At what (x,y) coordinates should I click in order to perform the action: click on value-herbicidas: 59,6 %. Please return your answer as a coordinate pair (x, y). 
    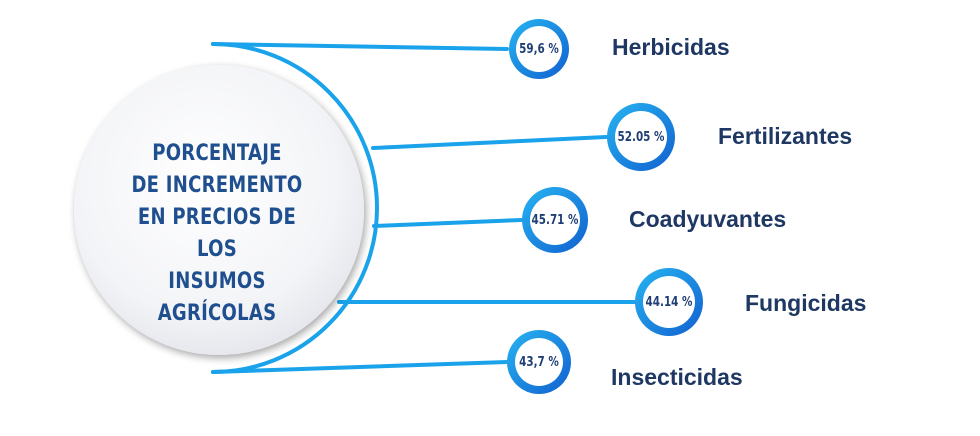
    Looking at the image, I should click on (539, 49).